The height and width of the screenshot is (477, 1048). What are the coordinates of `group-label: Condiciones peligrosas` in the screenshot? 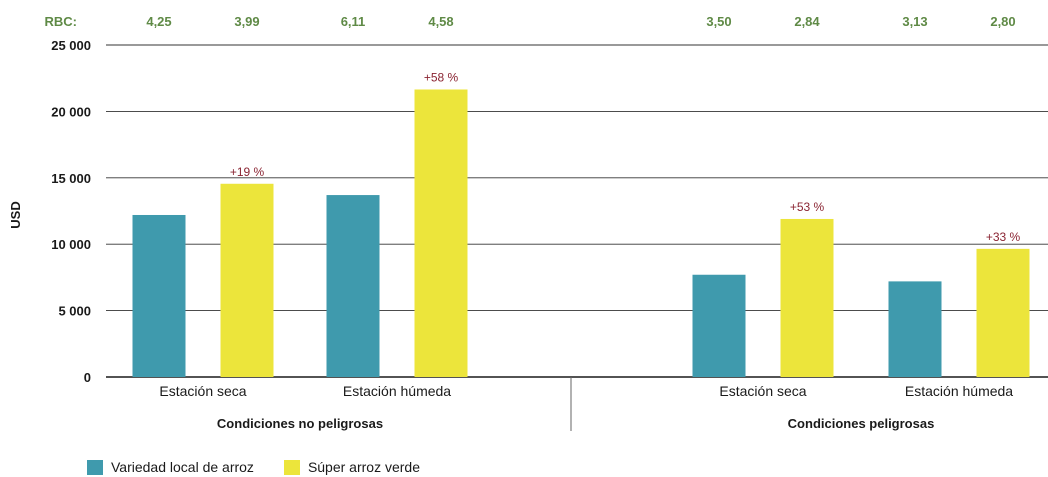 It's located at (861, 423).